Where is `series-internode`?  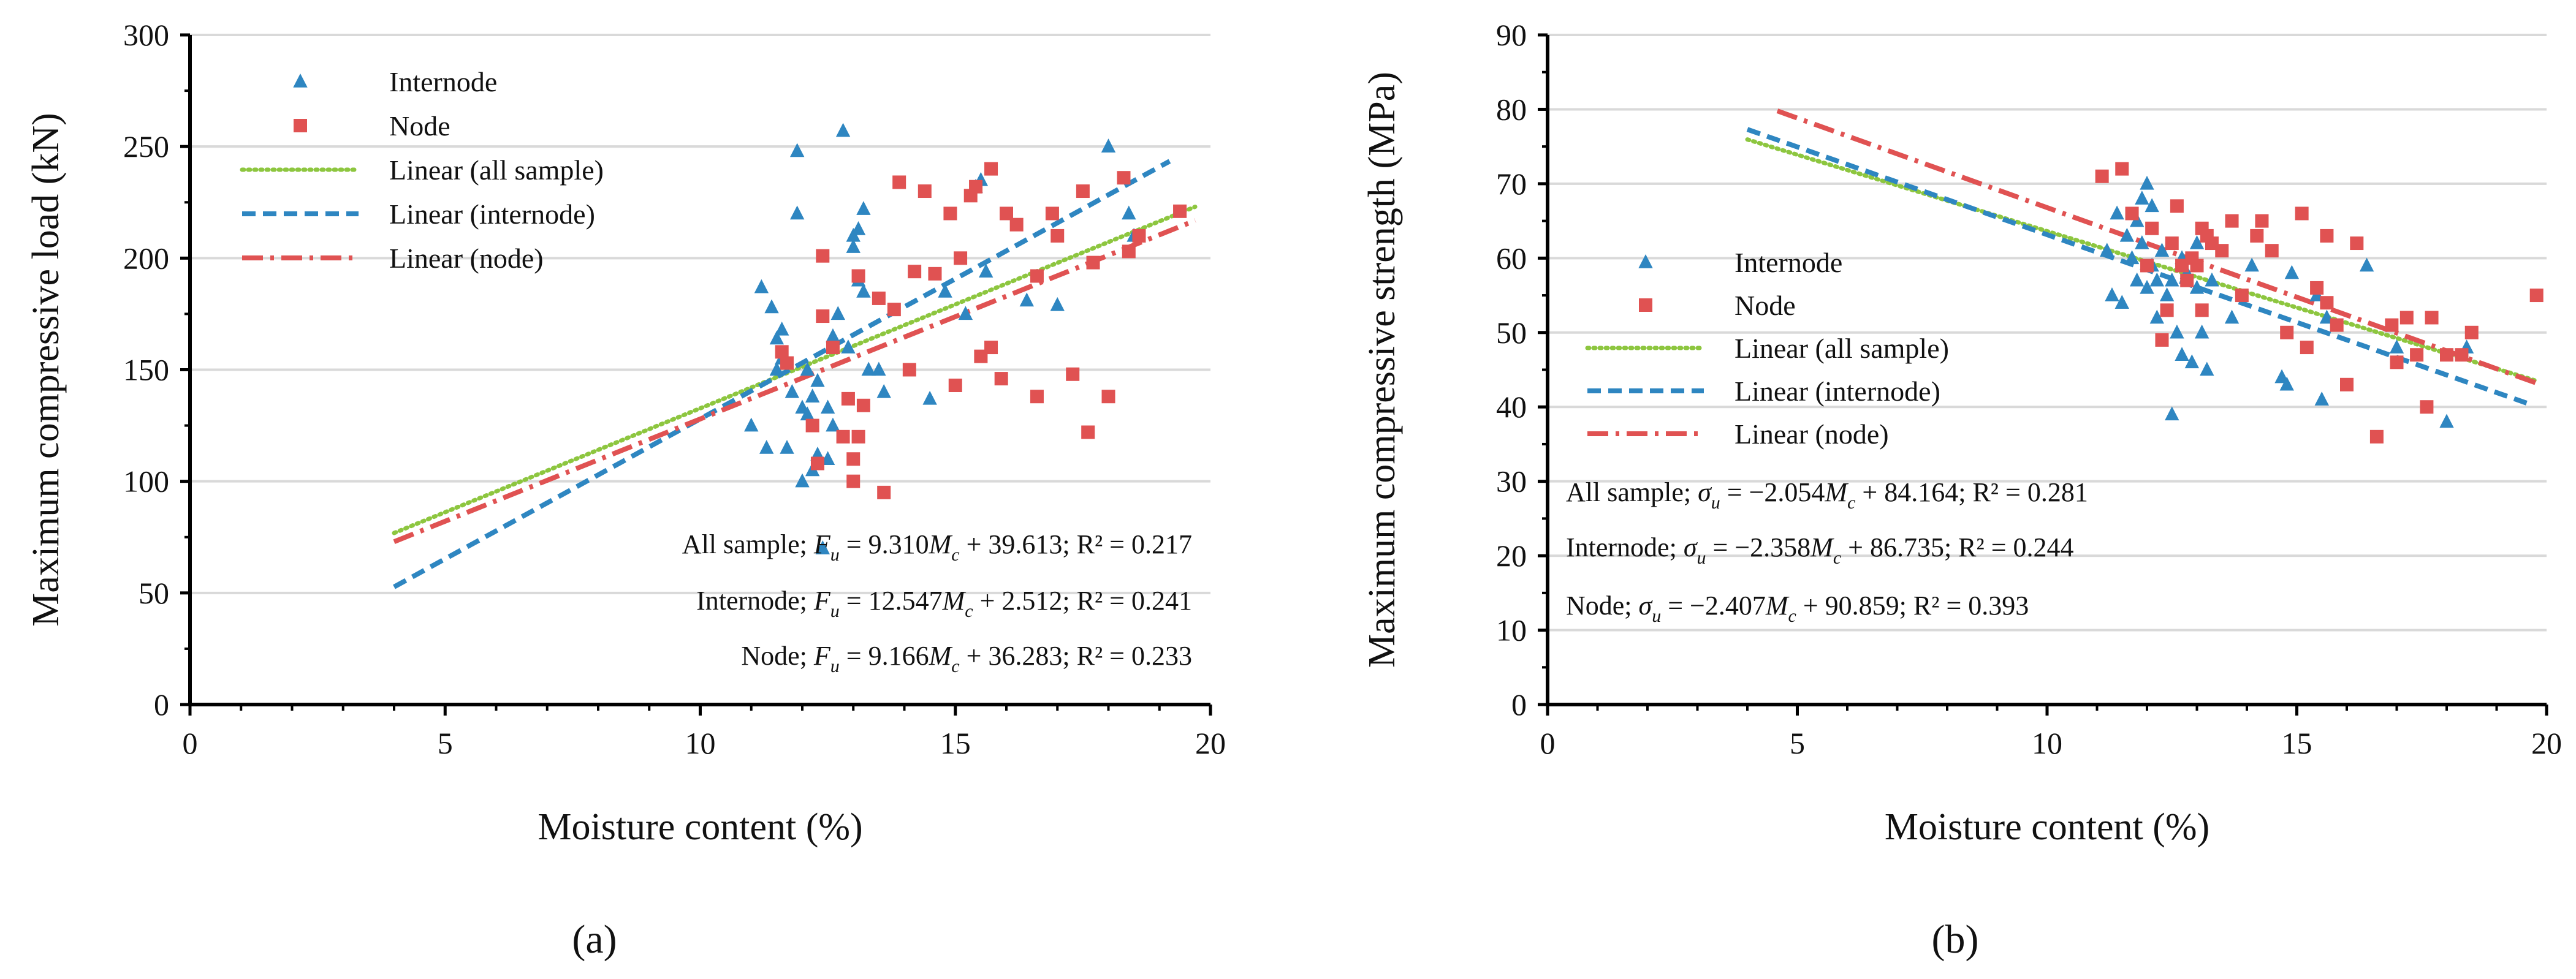 series-internode is located at coordinates (942, 338).